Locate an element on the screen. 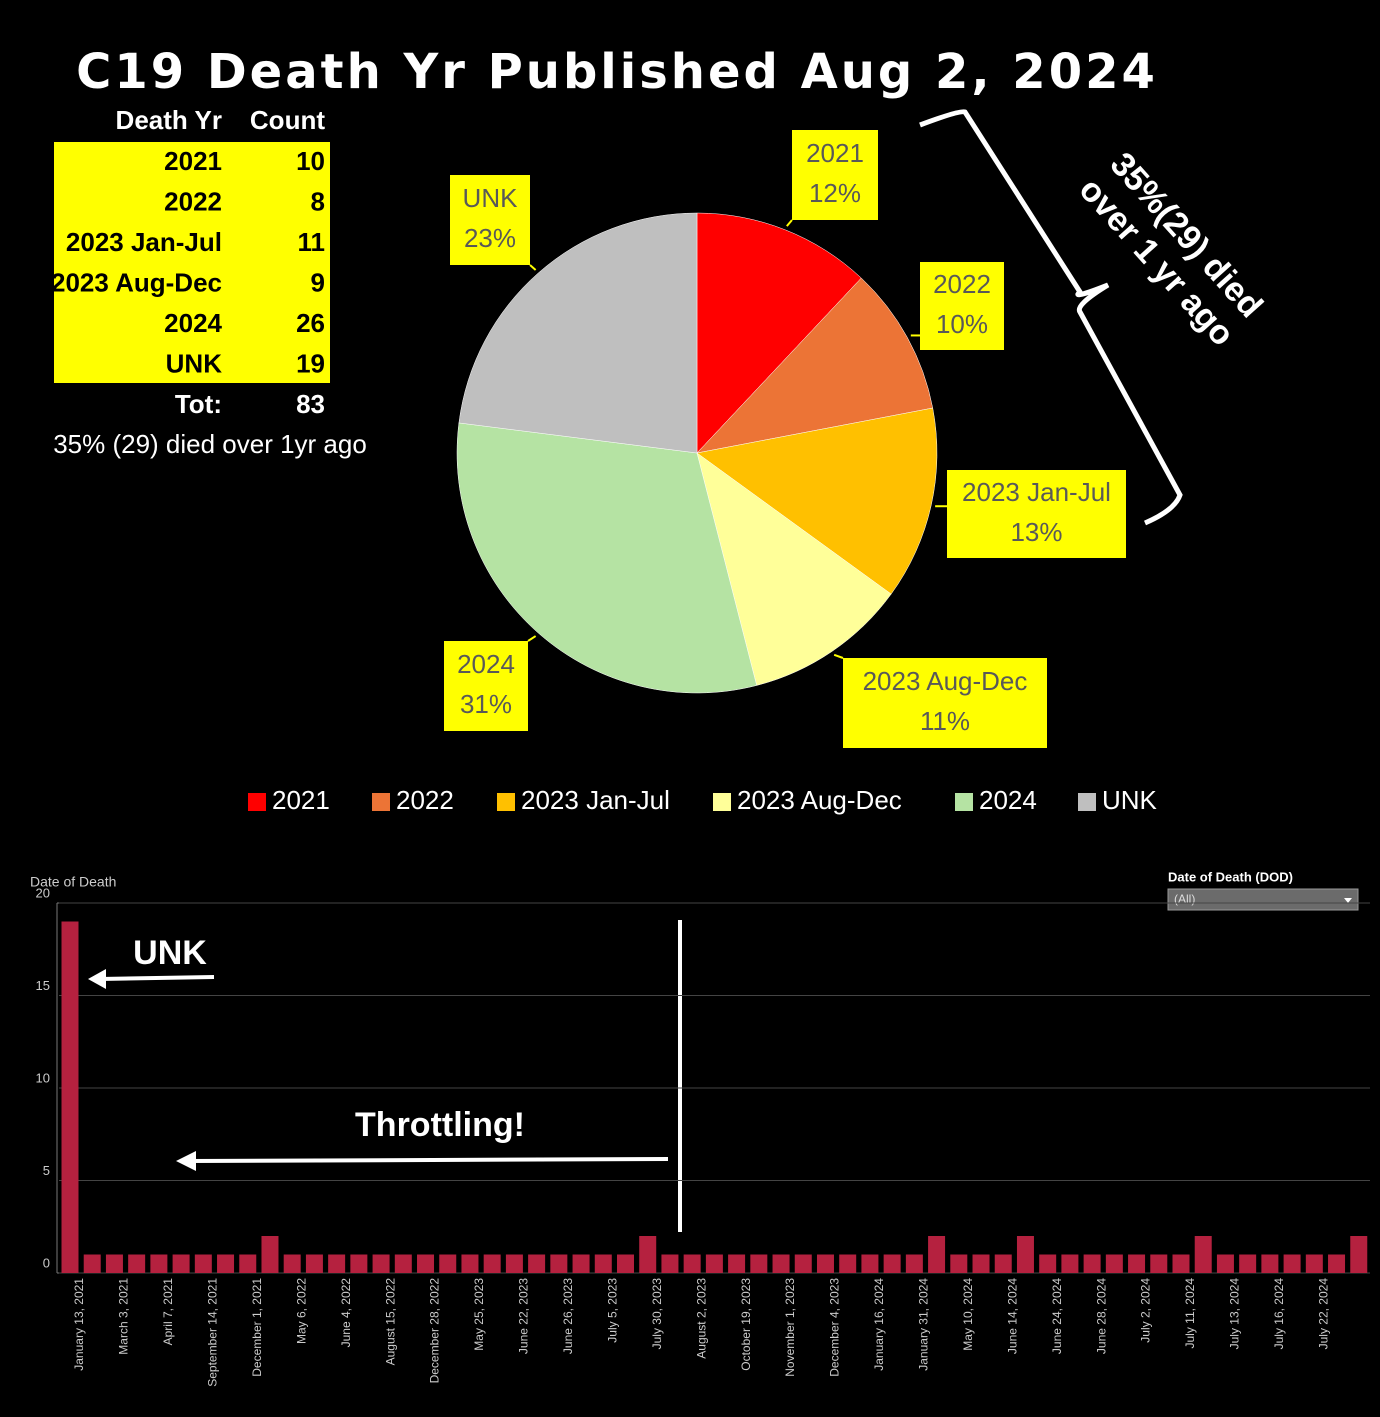  x-tick-label: July 5, 2023 is located at coordinates (612, 1310).